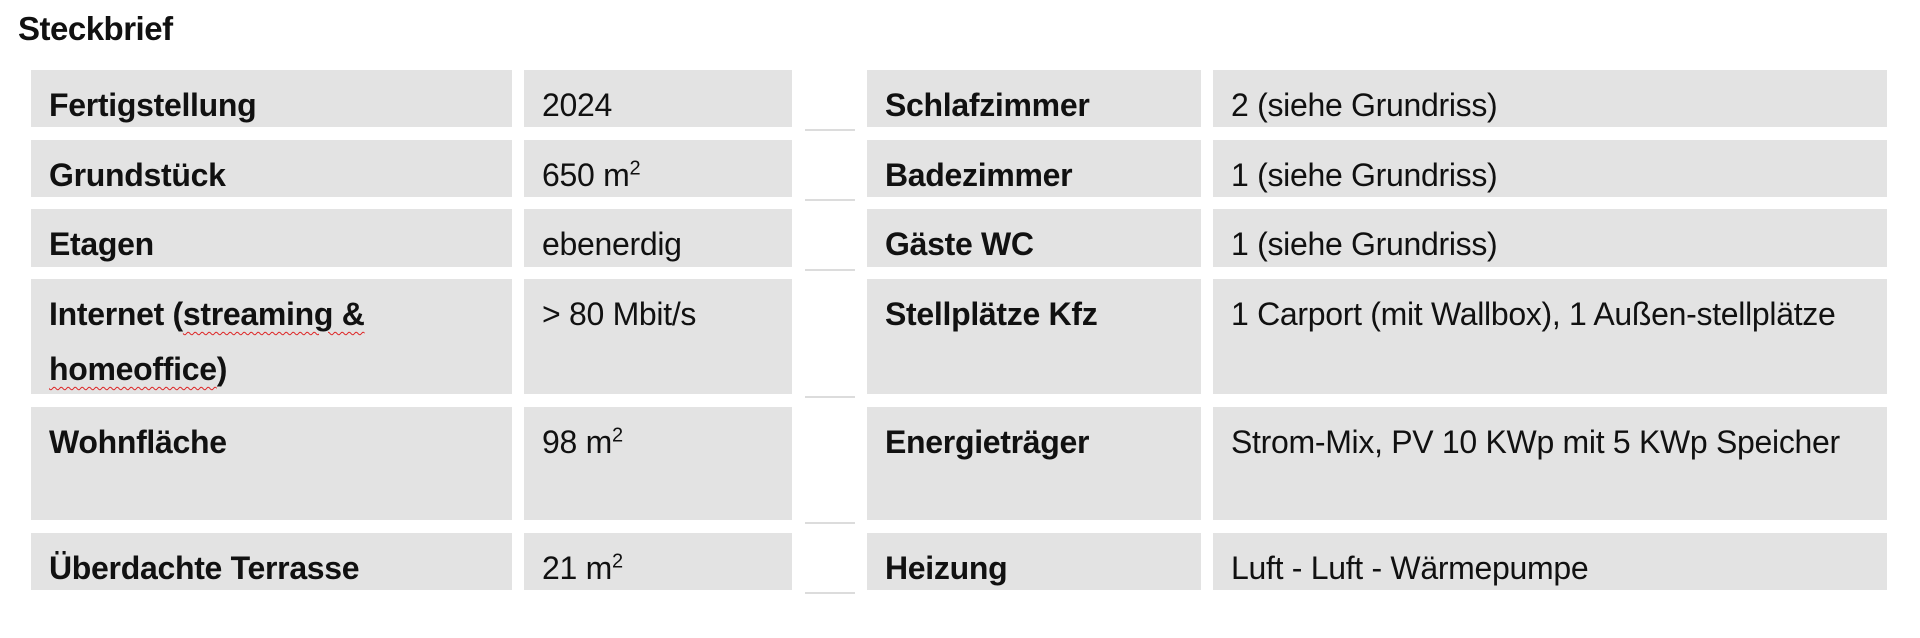 The width and height of the screenshot is (1920, 638). I want to click on value-text: 650 m, so click(586, 175).